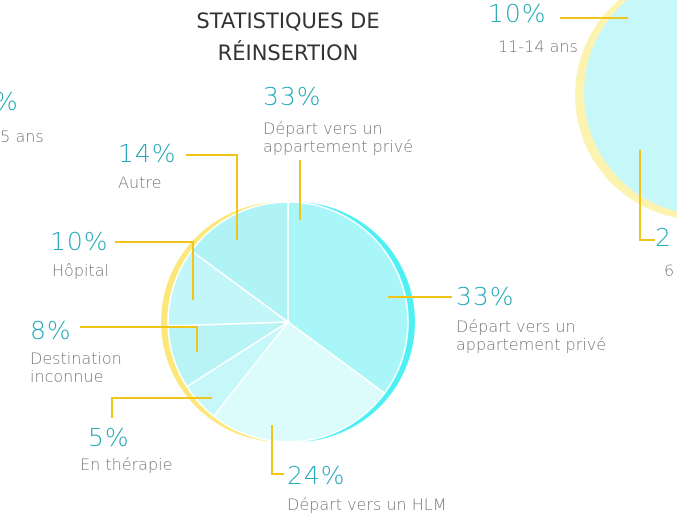 The height and width of the screenshot is (524, 677). What do you see at coordinates (630, 106) in the screenshot?
I see `partial-pie-body` at bounding box center [630, 106].